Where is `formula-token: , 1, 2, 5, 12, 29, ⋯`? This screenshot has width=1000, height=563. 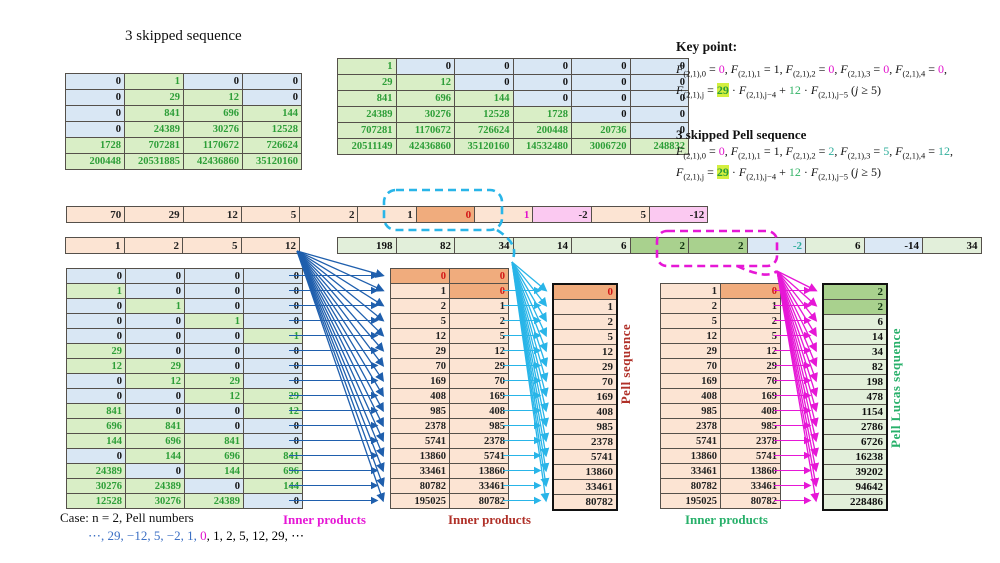
formula-token: , 1, 2, 5, 12, 29, ⋯ is located at coordinates (255, 535).